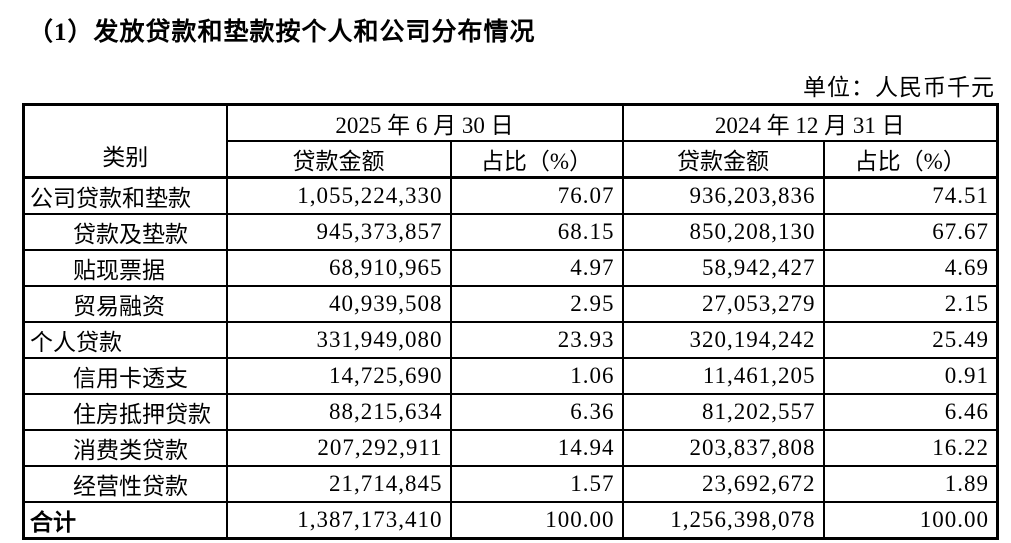 This screenshot has width=1011, height=543. I want to click on amount-2024-cell: 936,203,836, so click(723, 195).